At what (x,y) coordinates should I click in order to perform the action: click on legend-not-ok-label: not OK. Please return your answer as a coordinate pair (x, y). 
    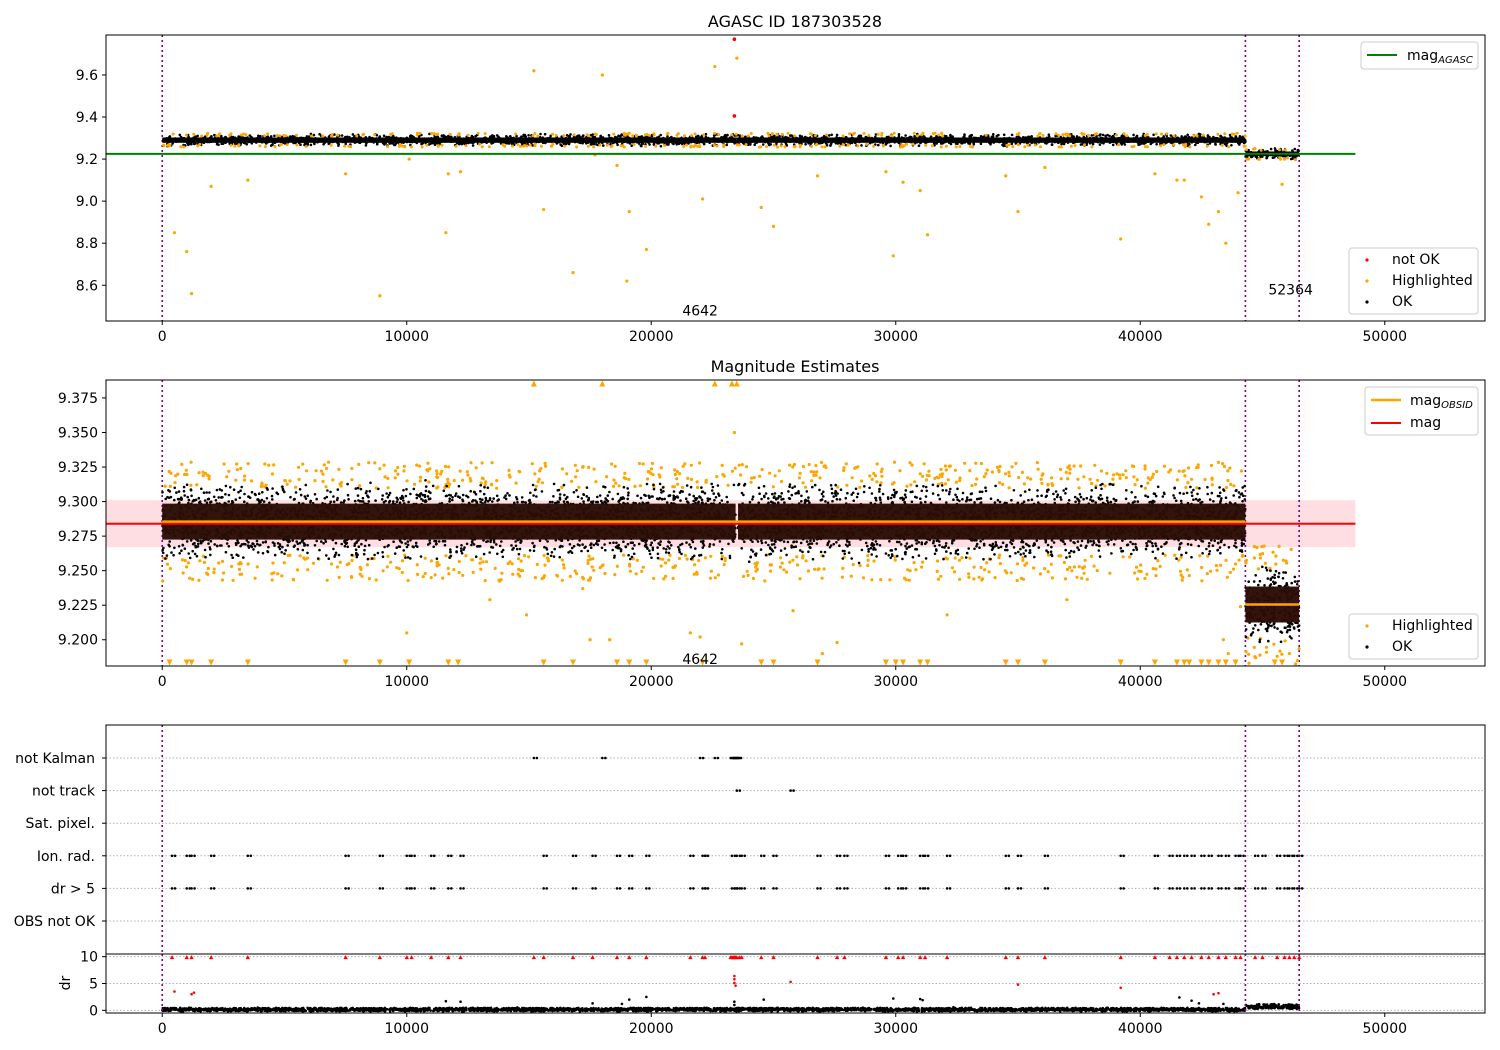
    Looking at the image, I should click on (1416, 260).